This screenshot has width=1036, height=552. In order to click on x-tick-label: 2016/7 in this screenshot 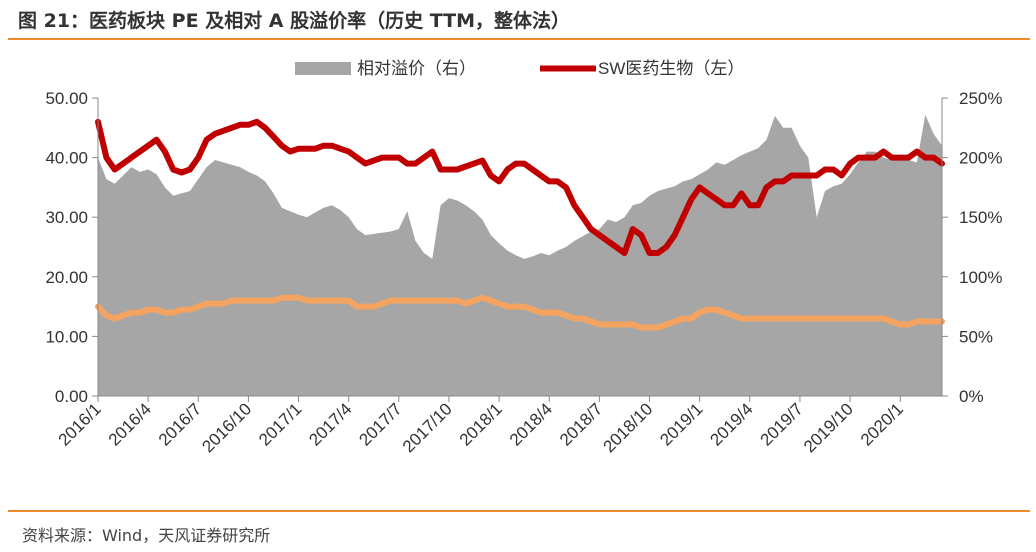, I will do `click(180, 424)`.